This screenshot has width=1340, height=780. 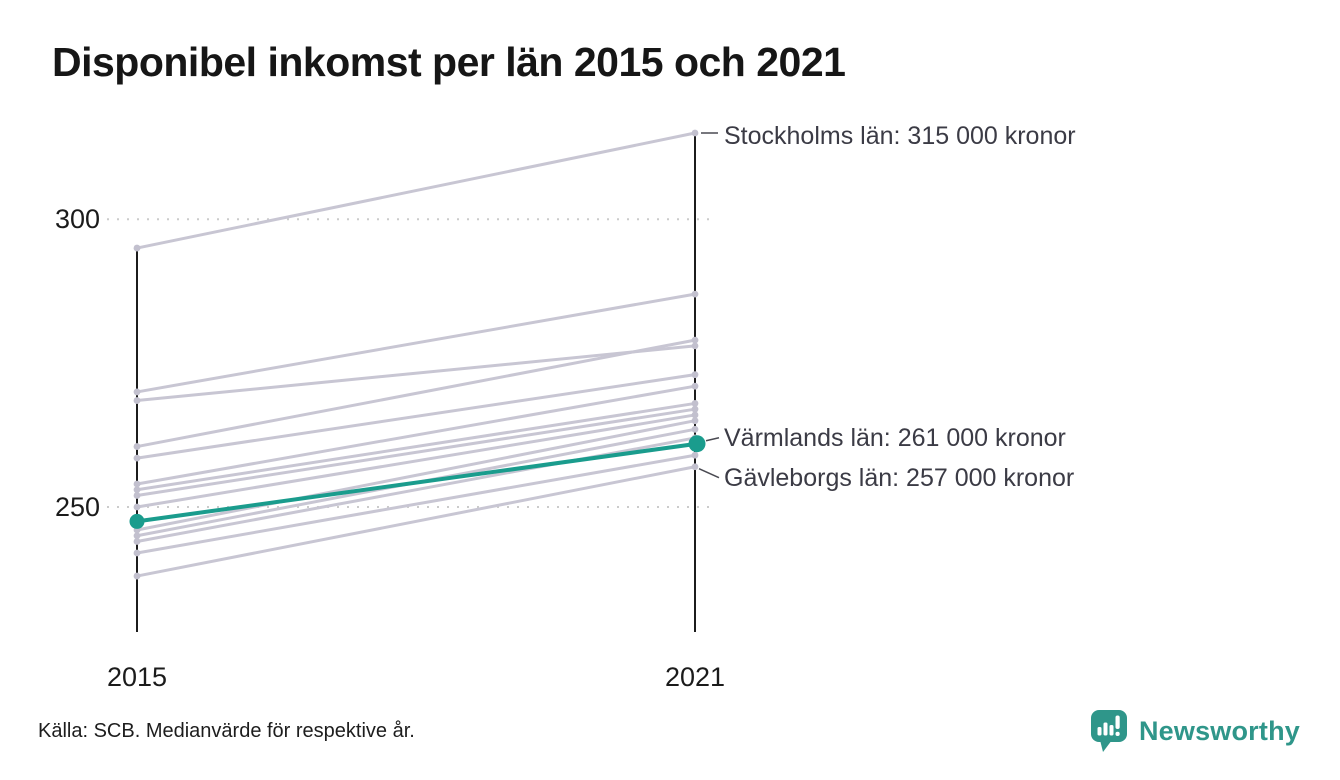 I want to click on highlight-slope-line, so click(x=417, y=482).